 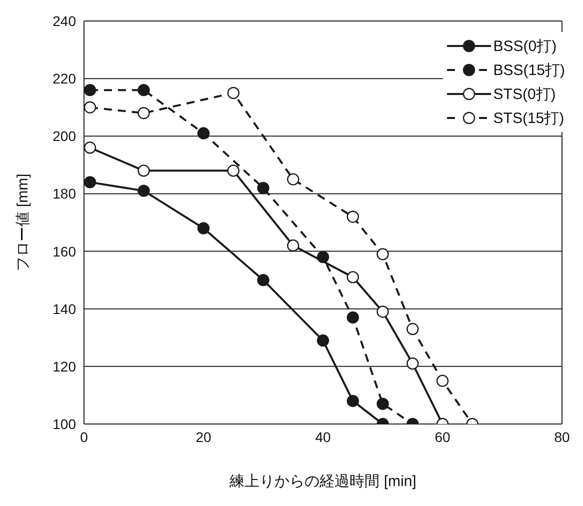 I want to click on x-tick-label: 60, so click(x=442, y=436).